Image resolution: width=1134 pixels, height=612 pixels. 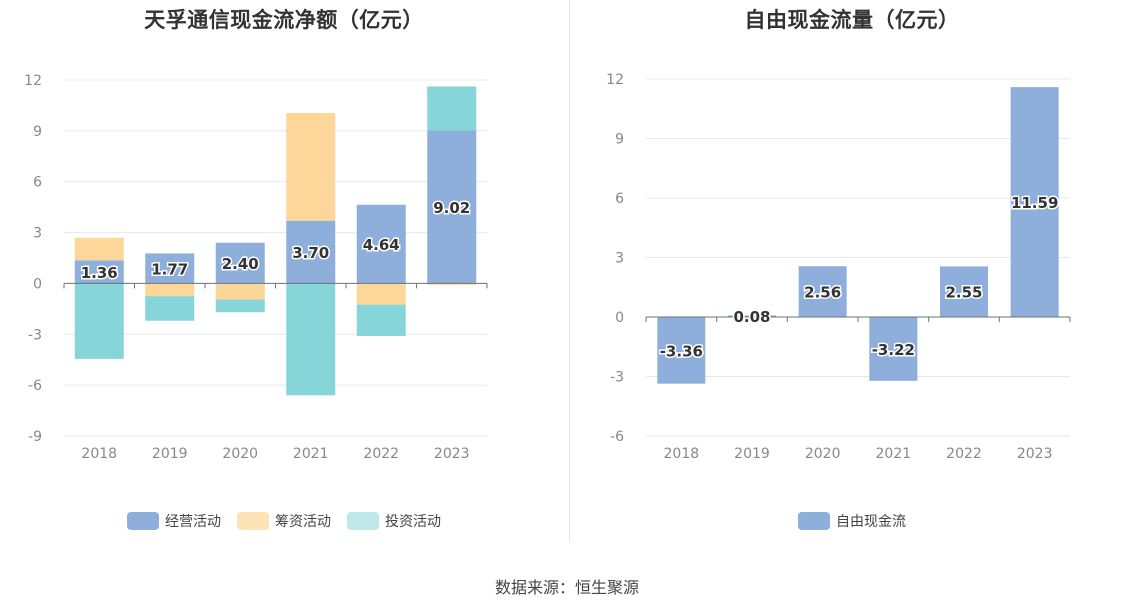 What do you see at coordinates (193, 522) in the screenshot?
I see `legend-label: 经营活动` at bounding box center [193, 522].